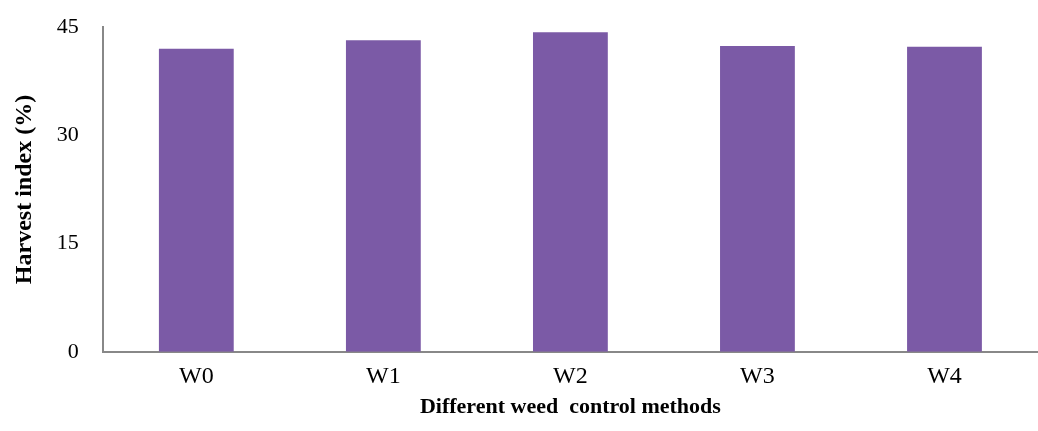  Describe the element at coordinates (944, 375) in the screenshot. I see `x-tick-label: W4` at that location.